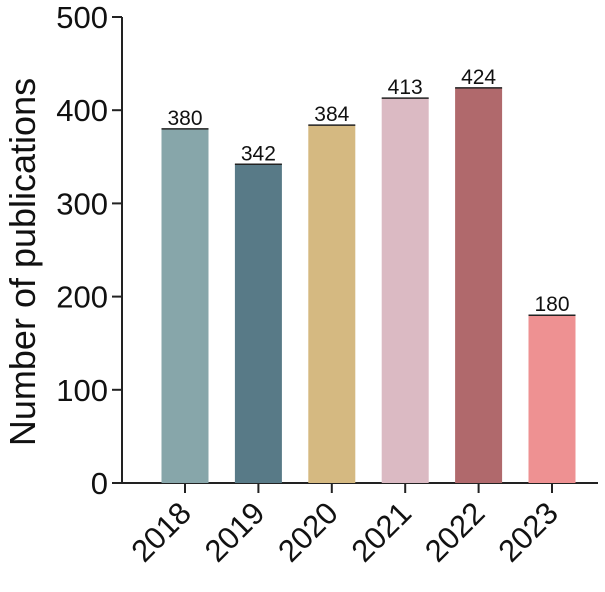  Describe the element at coordinates (22, 262) in the screenshot. I see `y-axis-title: Number of publications` at that location.